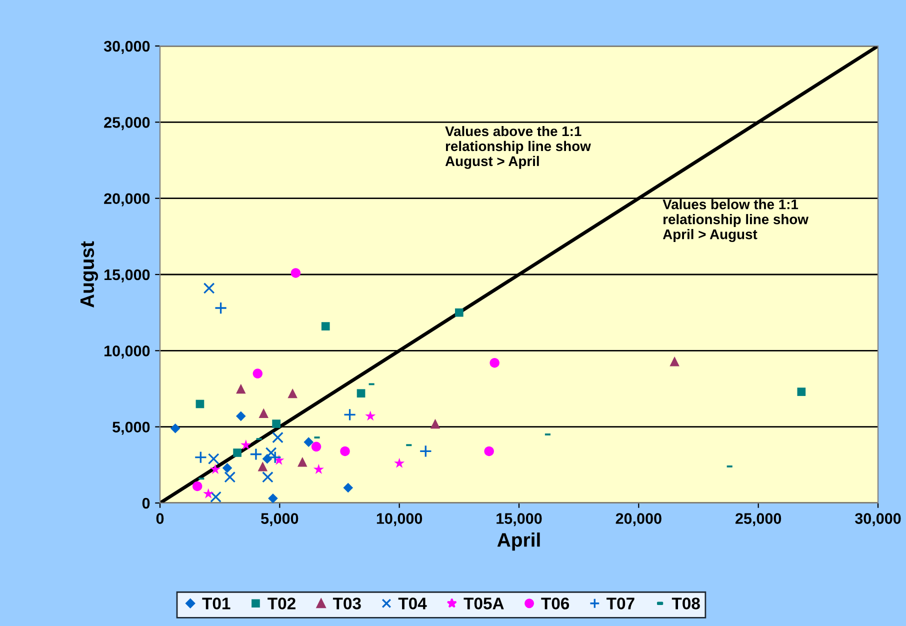  I want to click on x-axis-title: April, so click(518, 541).